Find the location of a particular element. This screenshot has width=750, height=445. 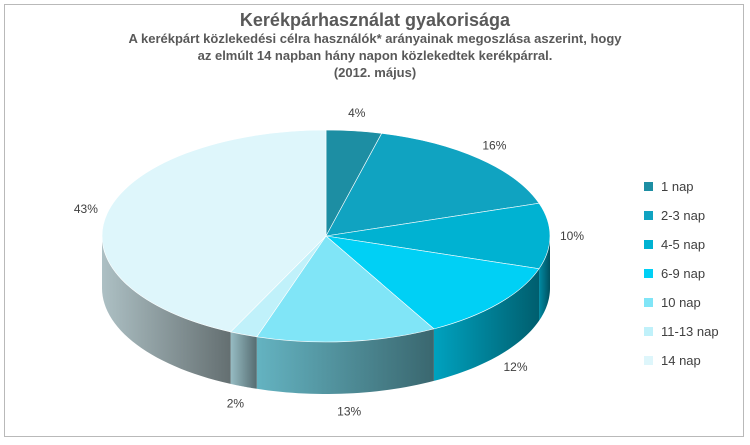

legend-item-6: 11-13 nap is located at coordinates (681, 331).